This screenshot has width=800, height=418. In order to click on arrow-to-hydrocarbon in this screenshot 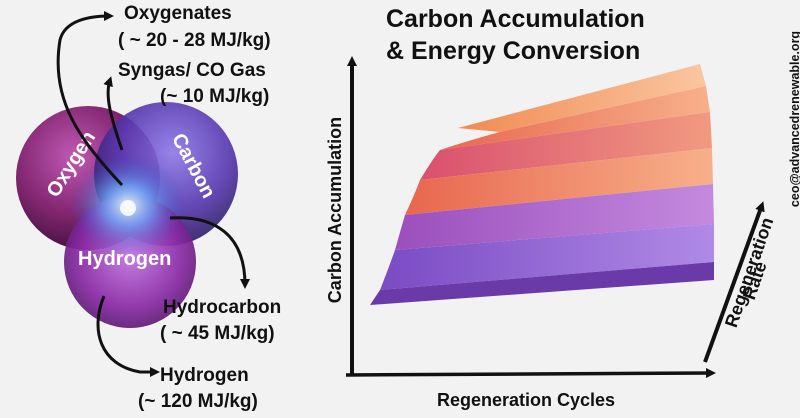, I will do `click(209, 252)`.